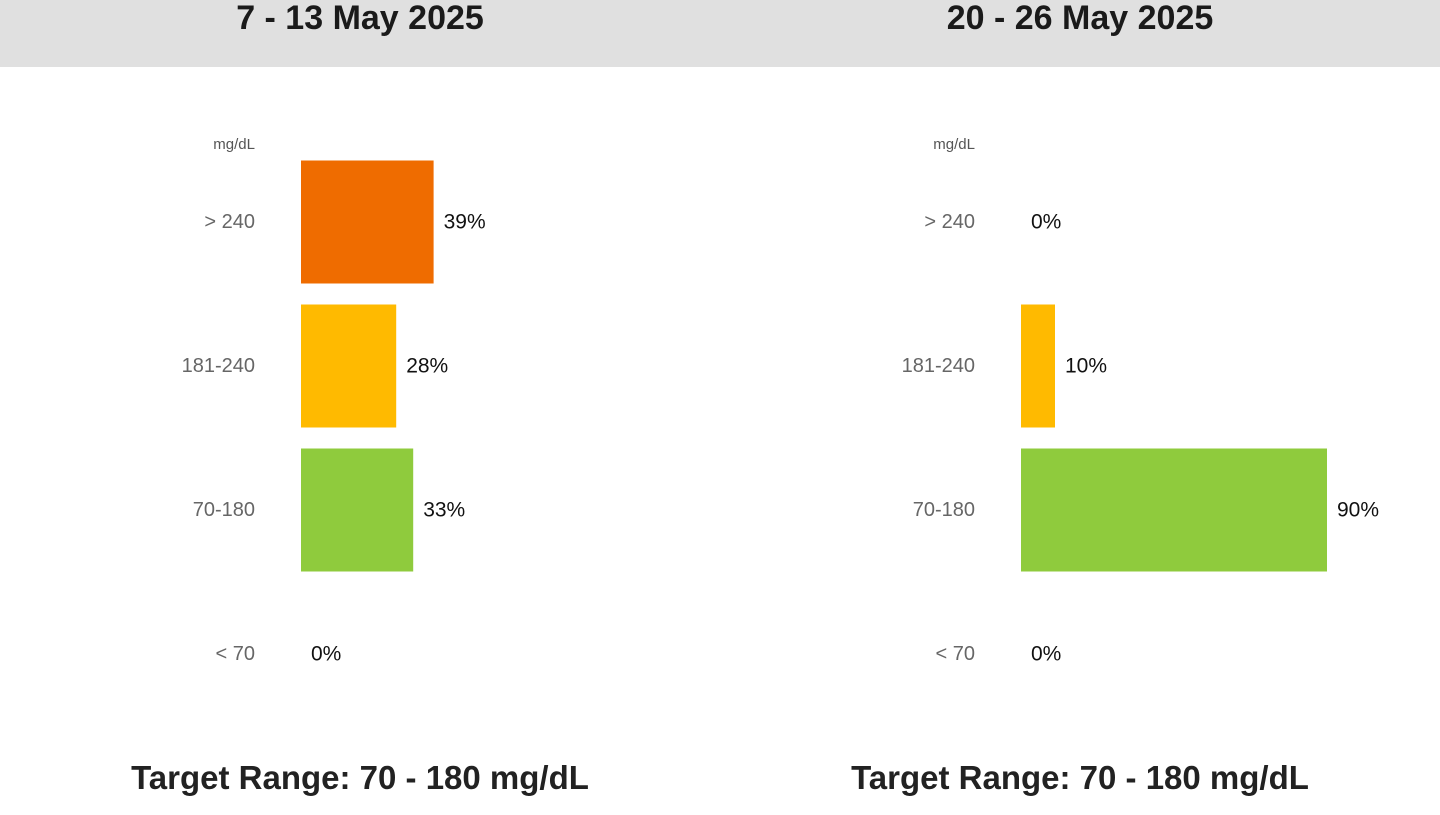 Image resolution: width=1440 pixels, height=815 pixels. Describe the element at coordinates (360, 18) in the screenshot. I see `chart-title: 7 - 13 May 2025` at that location.